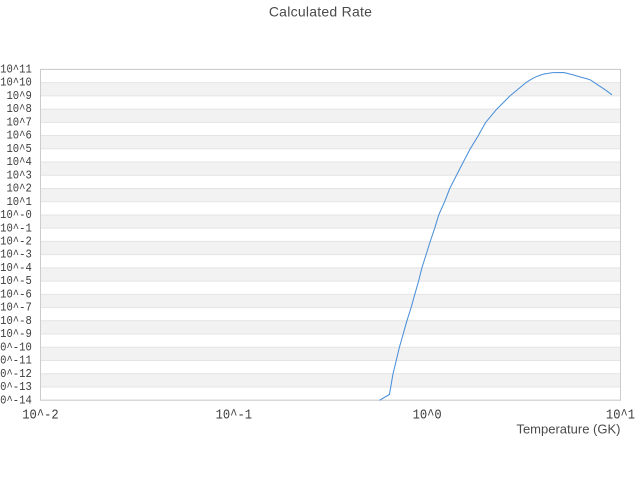 The image size is (640, 480). What do you see at coordinates (16, 401) in the screenshot?
I see `svg-text: 10^-14` at bounding box center [16, 401].